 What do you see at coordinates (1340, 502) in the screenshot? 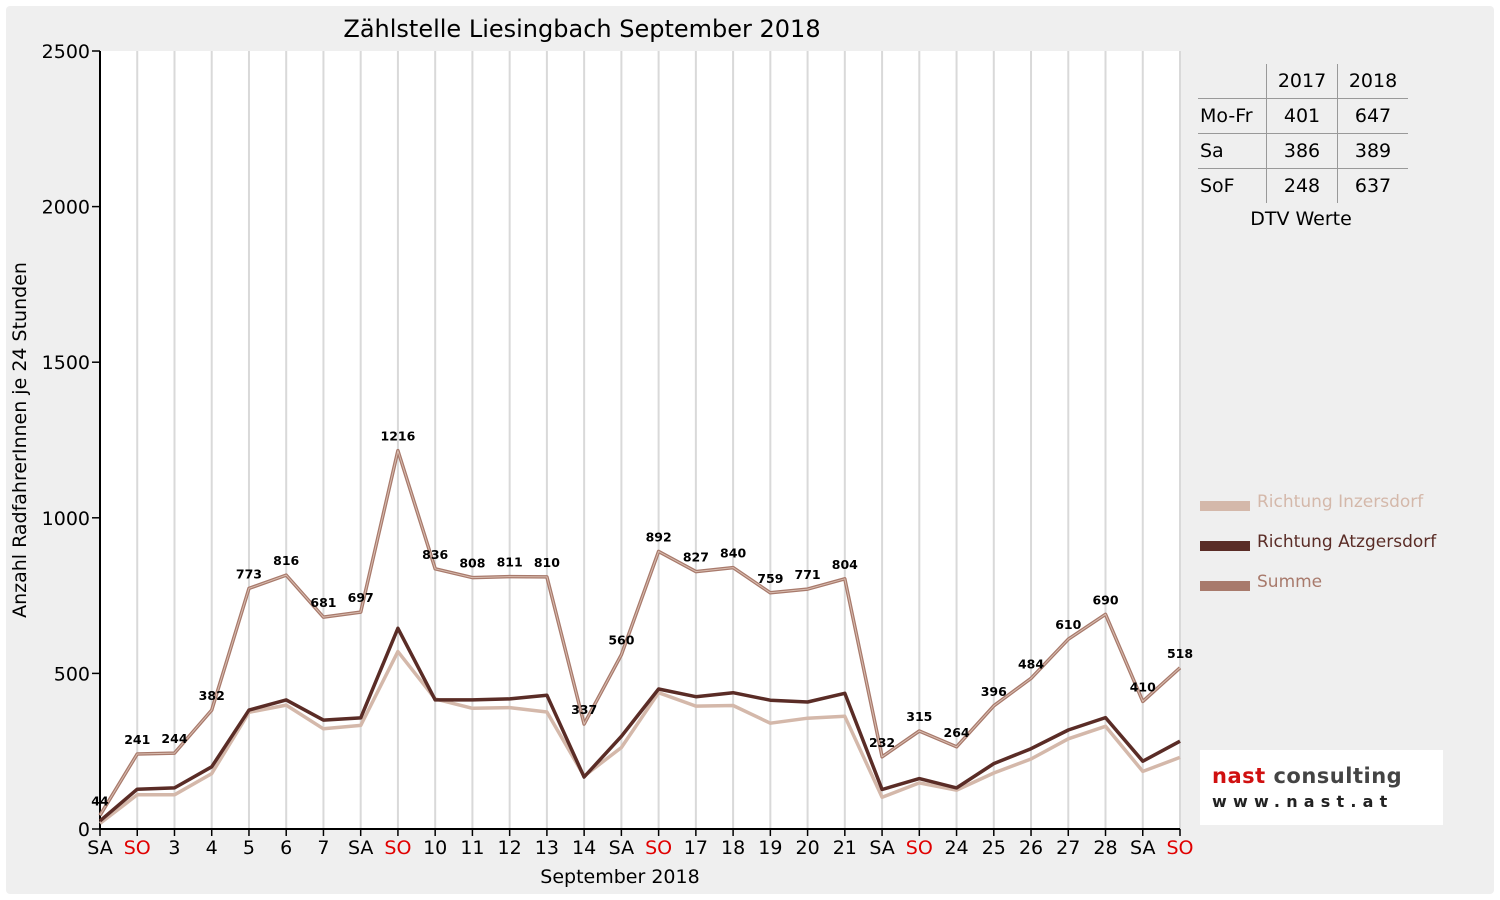
I see `legend-label: Richtung Inzersdorf` at bounding box center [1340, 502].